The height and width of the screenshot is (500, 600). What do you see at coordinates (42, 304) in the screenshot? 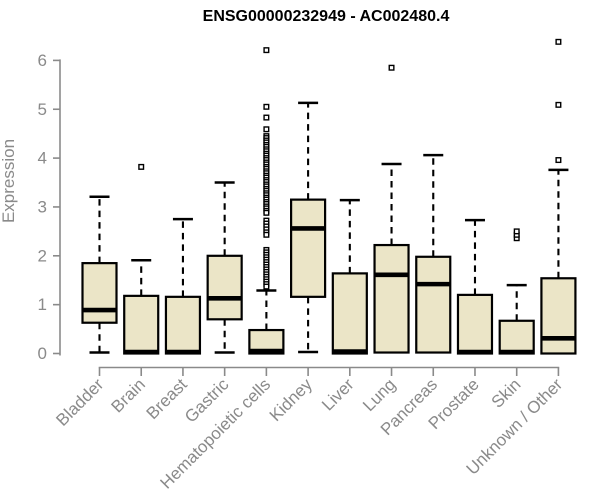
I see `y-tick-label: 1` at bounding box center [42, 304].